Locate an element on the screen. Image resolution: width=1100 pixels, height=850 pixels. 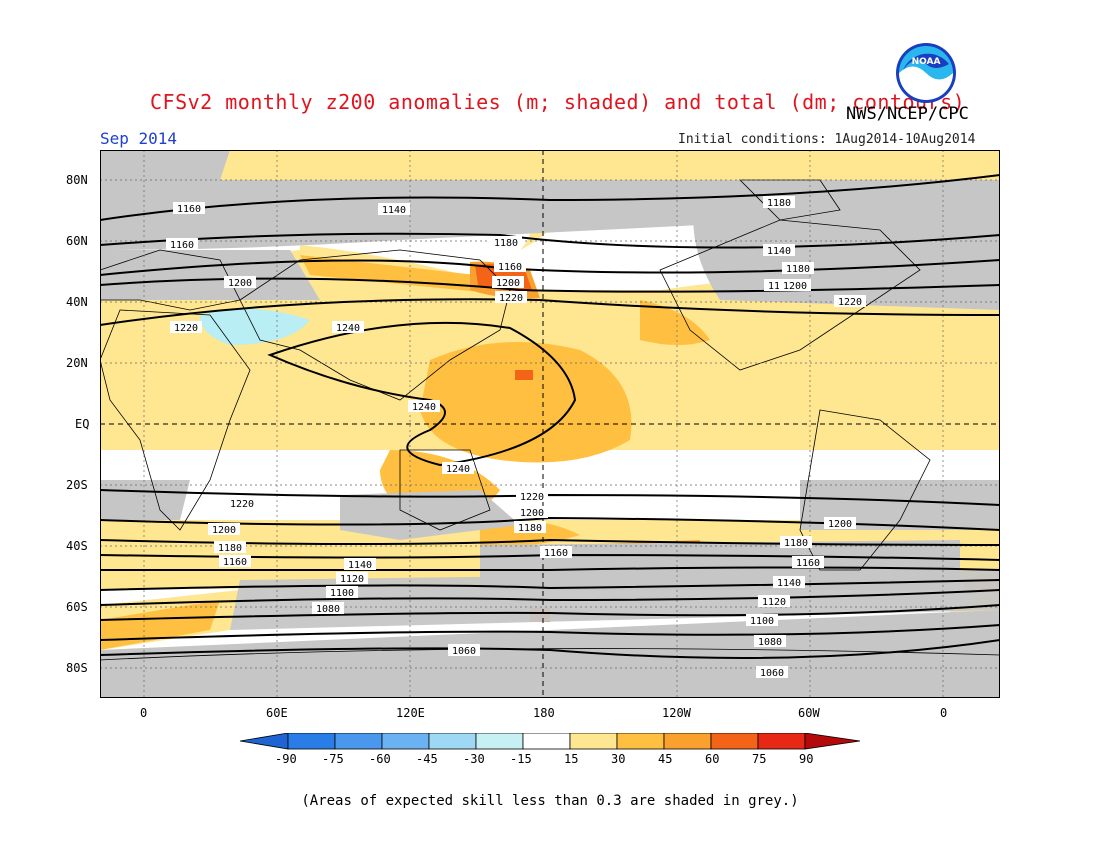
lon-label: 120W is located at coordinates (676, 713).